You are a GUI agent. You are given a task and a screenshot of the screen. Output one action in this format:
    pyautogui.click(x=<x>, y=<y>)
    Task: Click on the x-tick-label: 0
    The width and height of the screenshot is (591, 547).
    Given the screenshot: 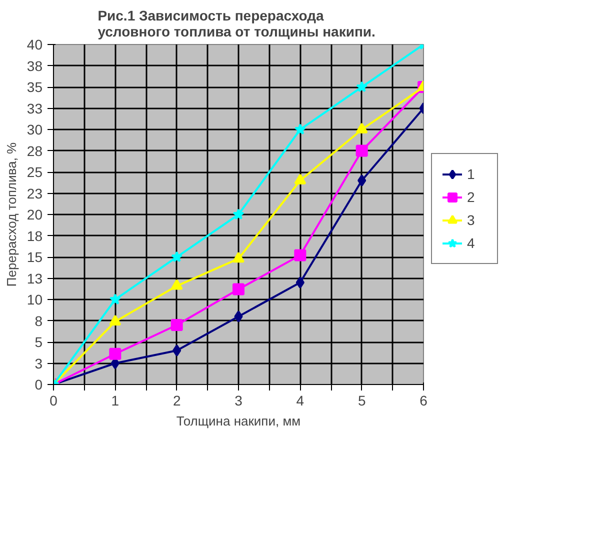 What is the action you would take?
    pyautogui.click(x=54, y=400)
    